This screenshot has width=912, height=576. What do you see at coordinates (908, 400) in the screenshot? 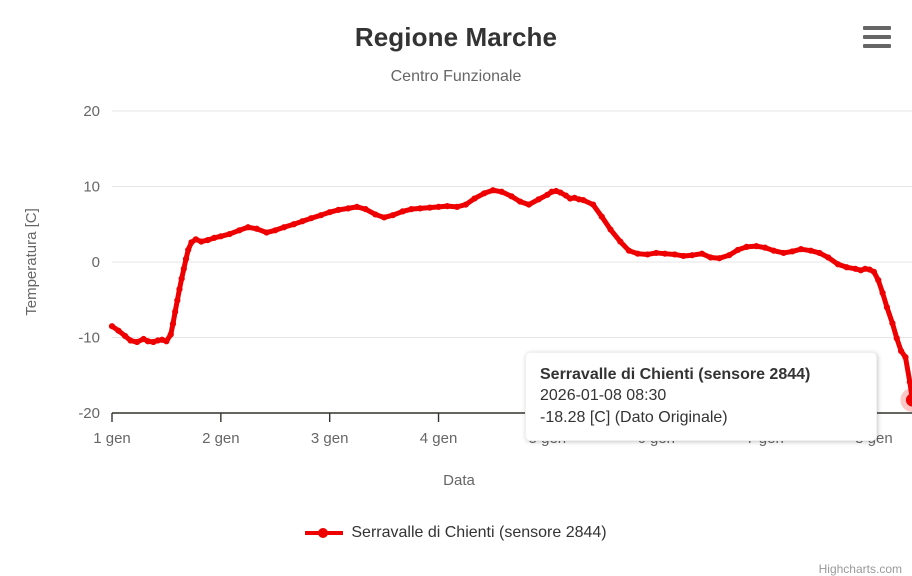
I see `hovered-data-point` at bounding box center [908, 400].